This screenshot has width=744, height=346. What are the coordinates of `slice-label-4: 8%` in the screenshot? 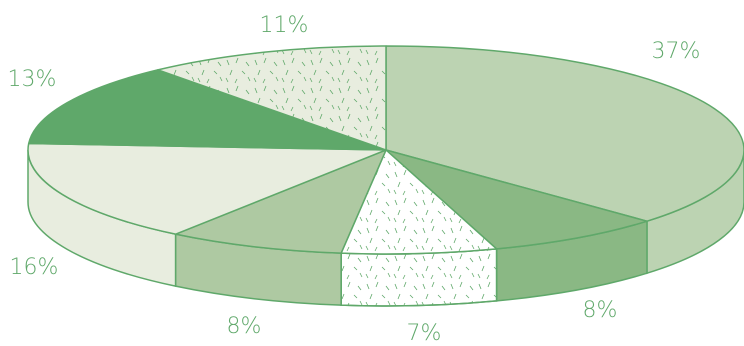 It's located at (244, 326).